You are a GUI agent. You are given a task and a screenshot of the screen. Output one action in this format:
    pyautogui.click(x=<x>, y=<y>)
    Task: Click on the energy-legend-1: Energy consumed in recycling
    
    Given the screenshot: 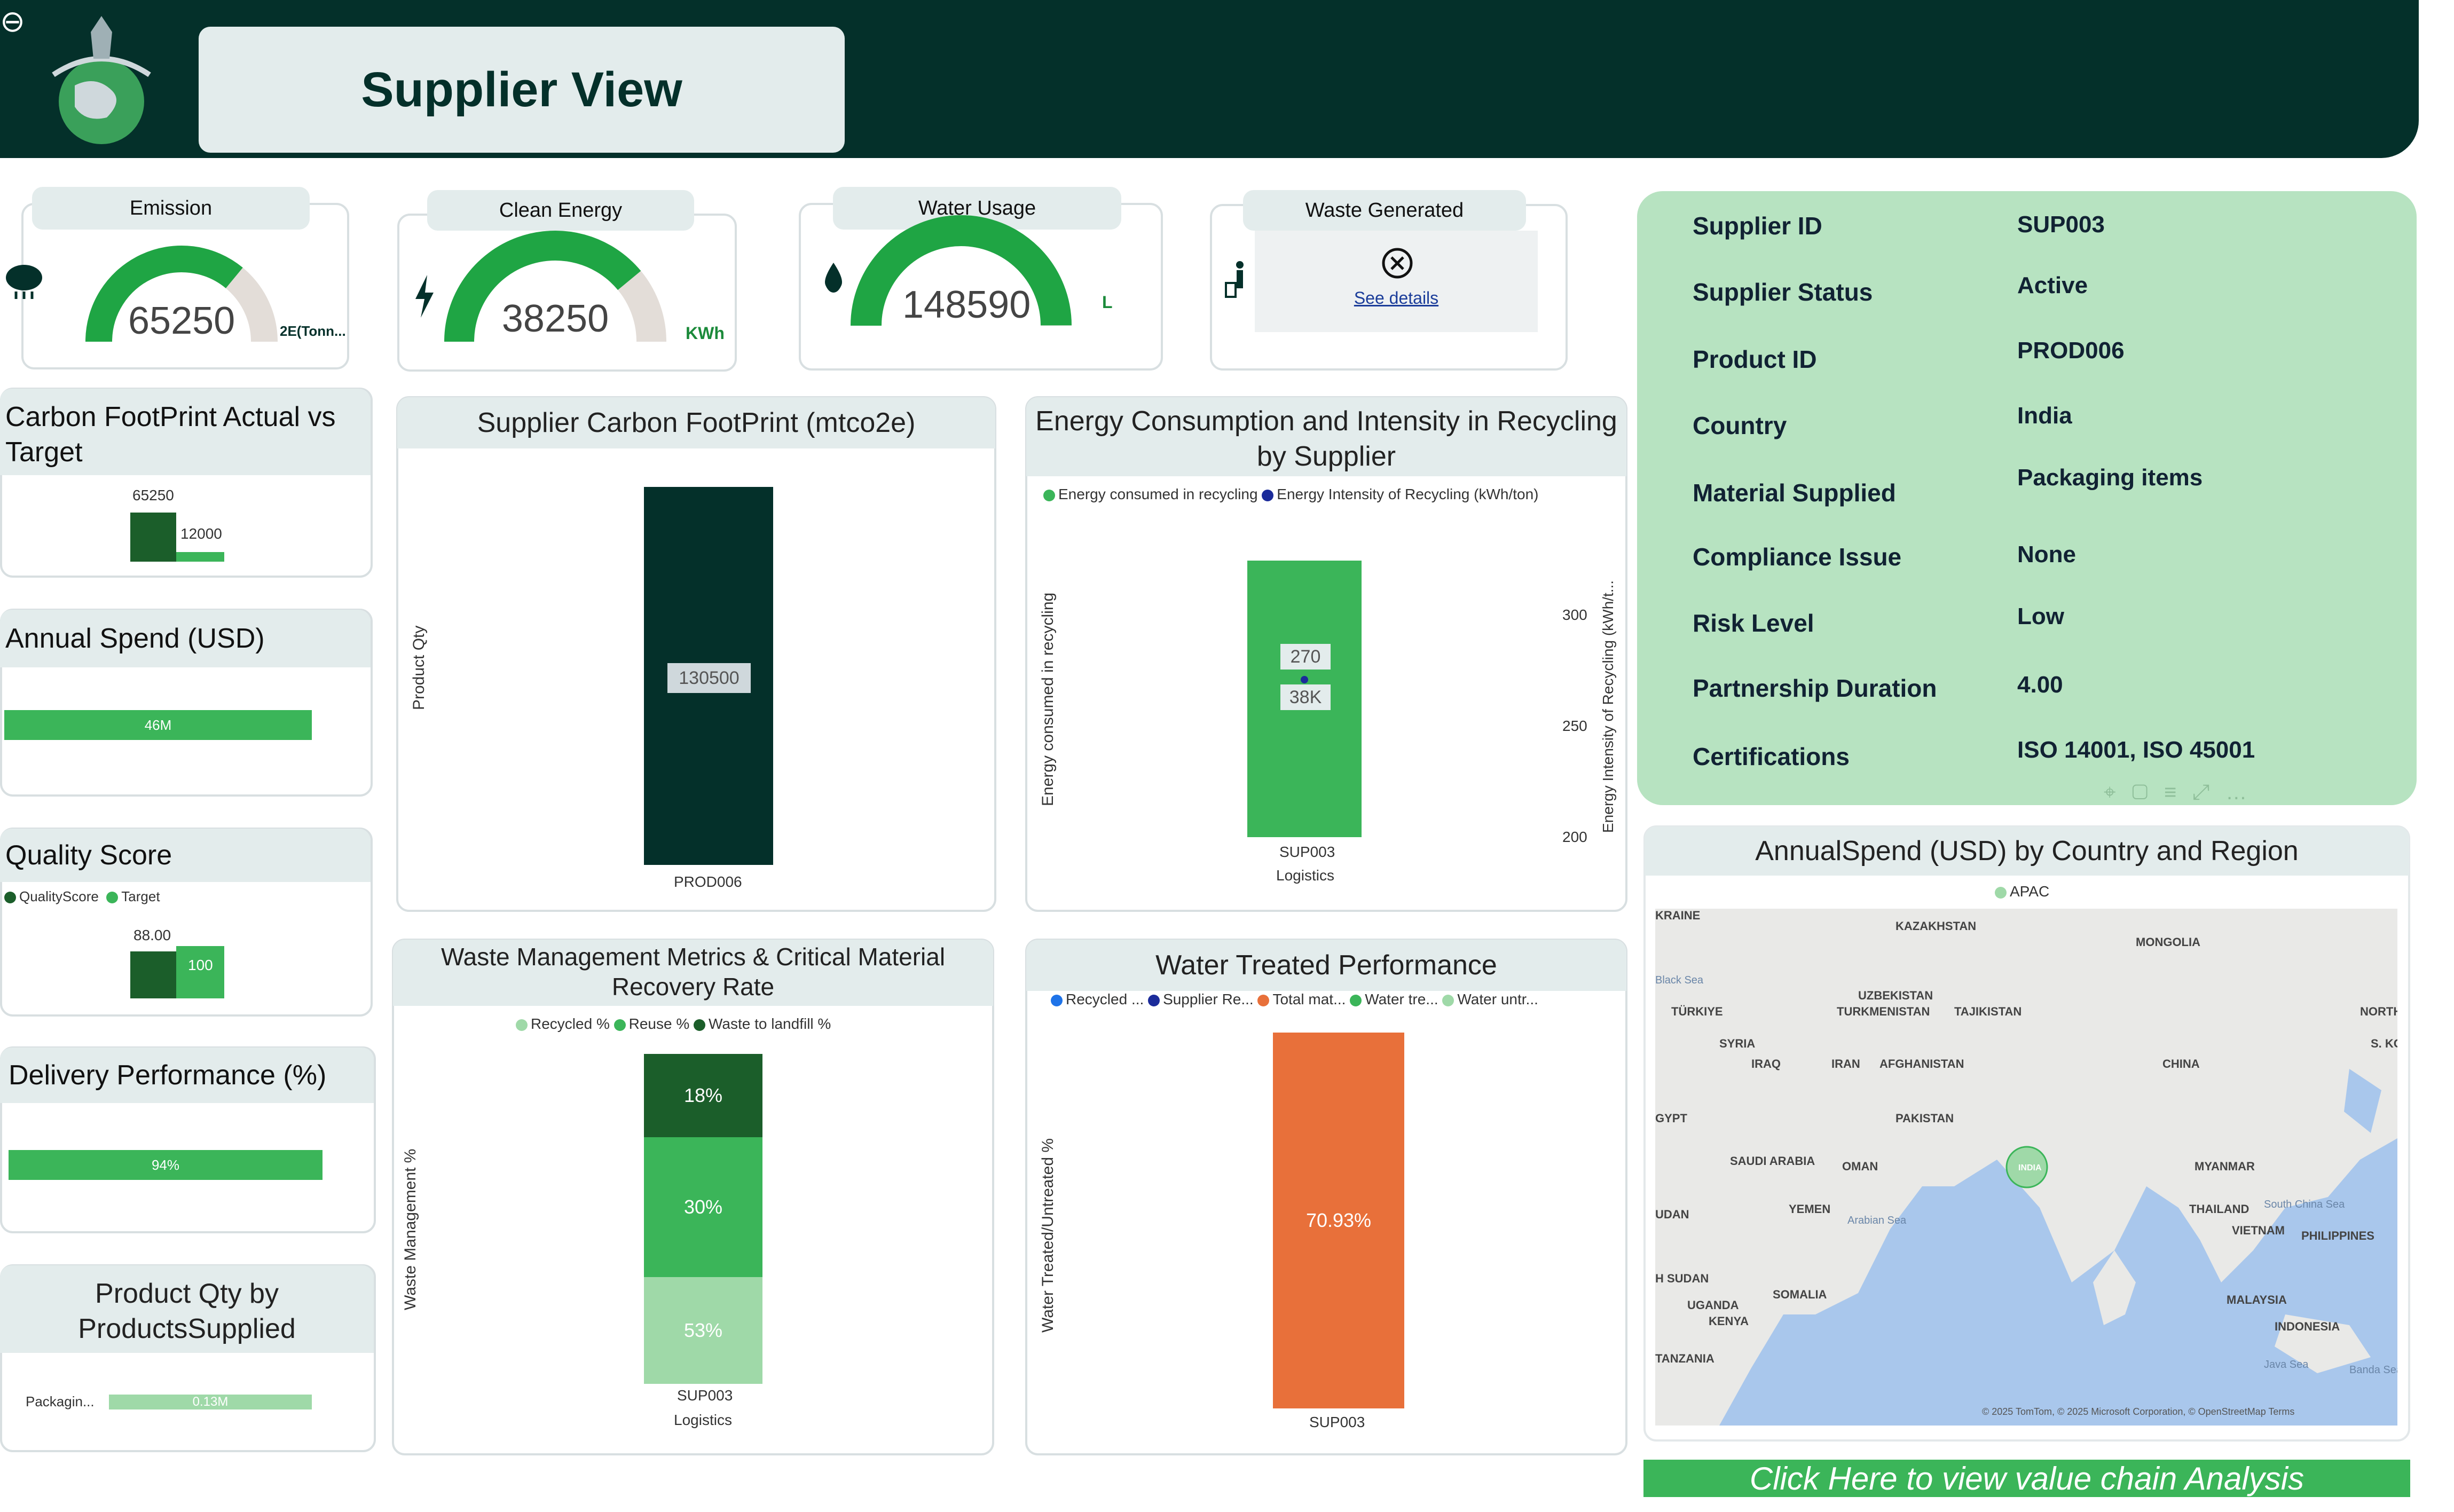 What is the action you would take?
    pyautogui.click(x=1158, y=494)
    